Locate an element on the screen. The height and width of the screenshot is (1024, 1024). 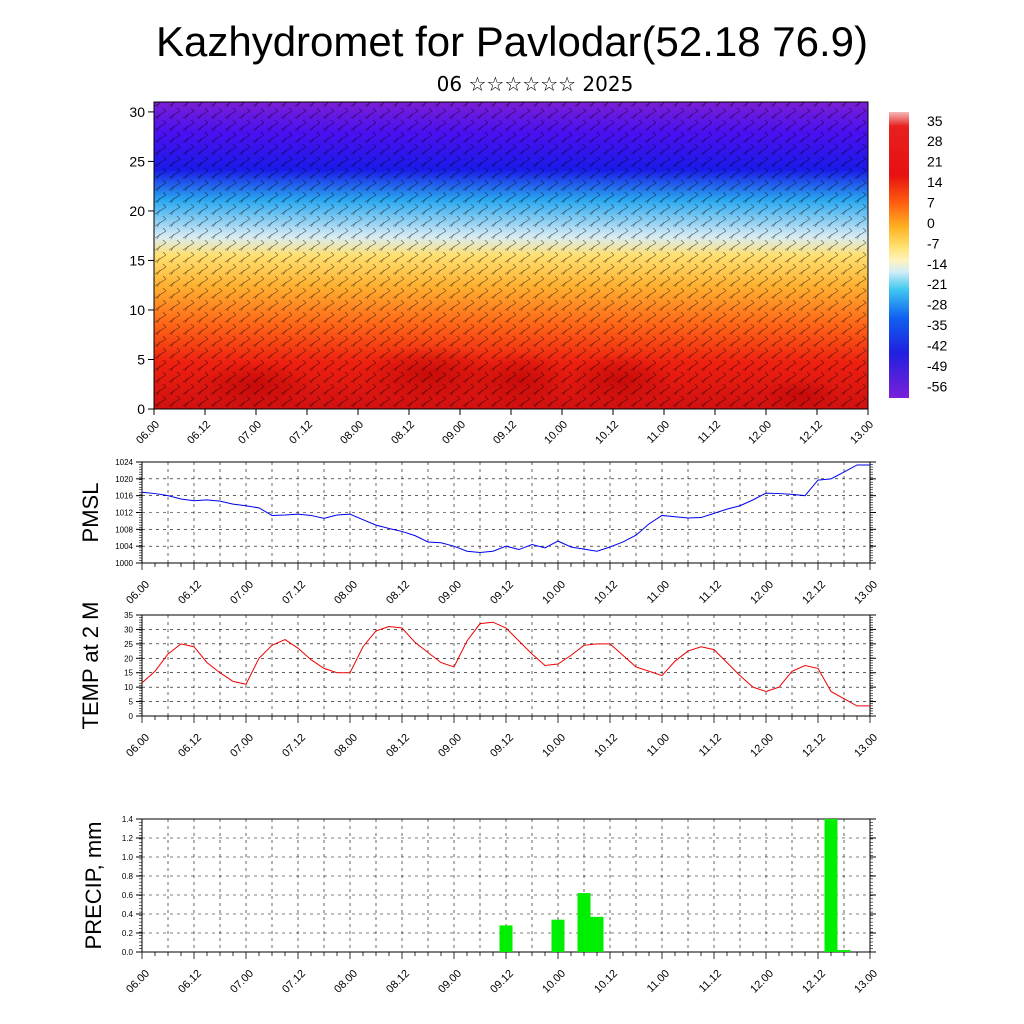
y-tick-label-0-8: 0.8 is located at coordinates (128, 876).